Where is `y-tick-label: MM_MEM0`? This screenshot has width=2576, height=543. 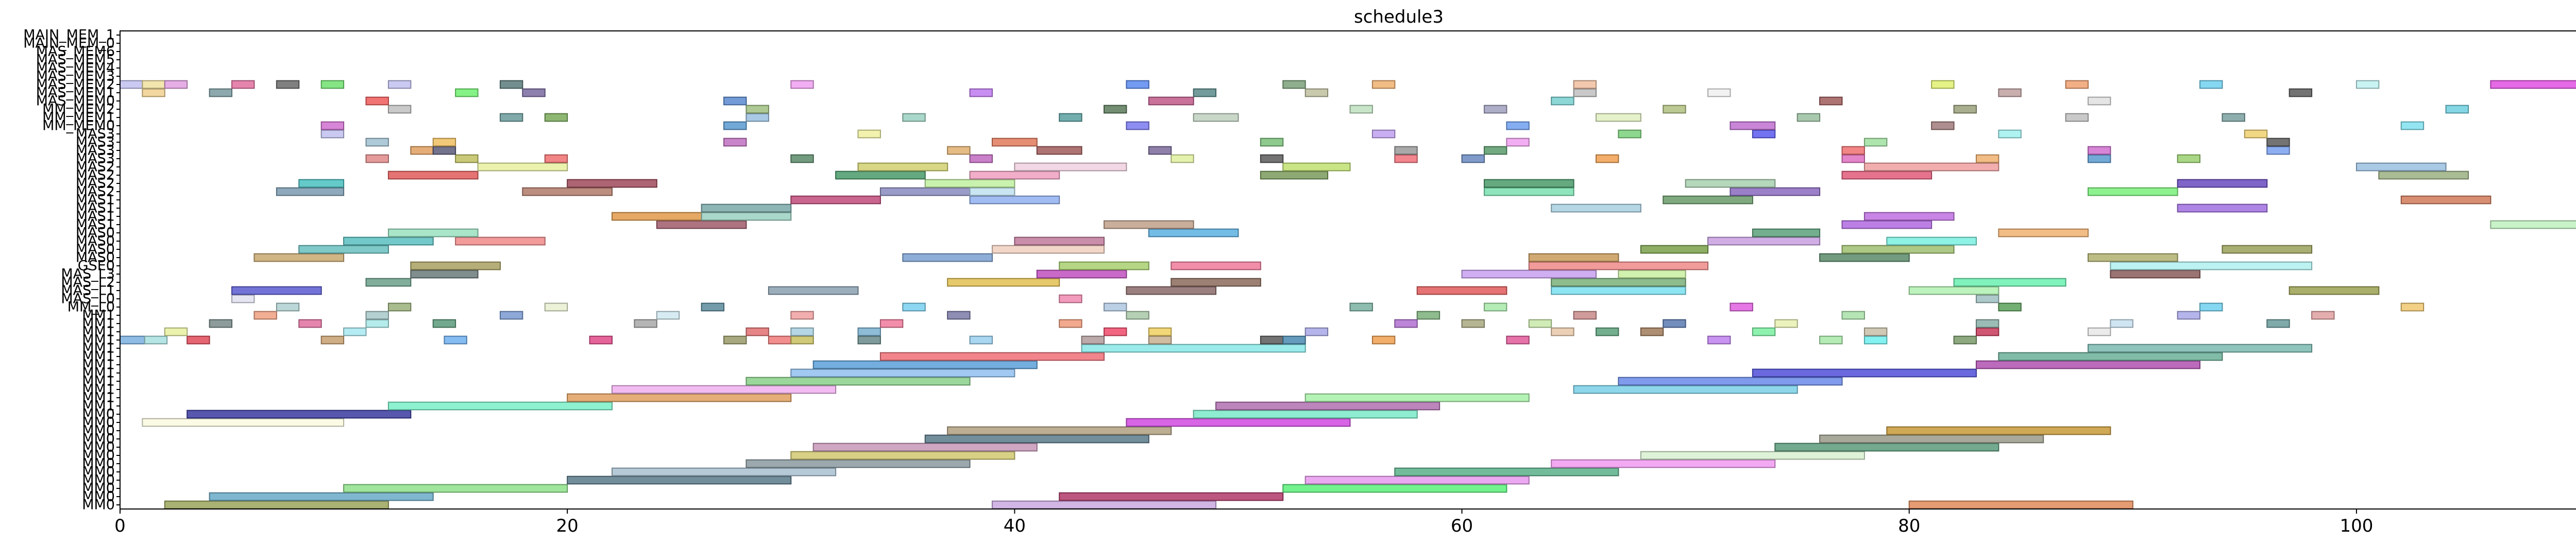
y-tick-label: MM_MEM0 is located at coordinates (79, 126).